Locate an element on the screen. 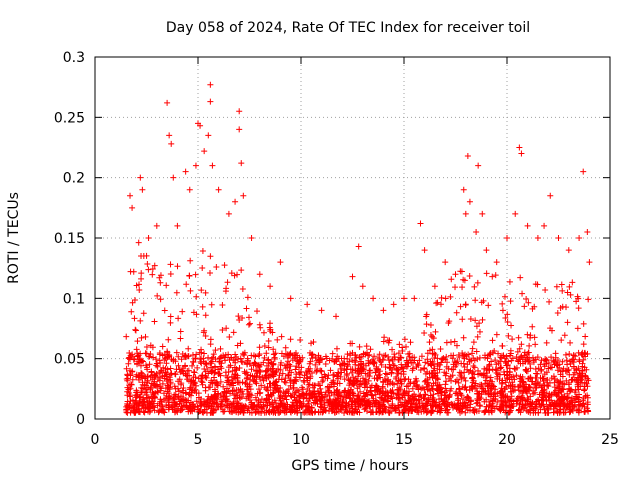  x-tick-label: 10 is located at coordinates (301, 440).